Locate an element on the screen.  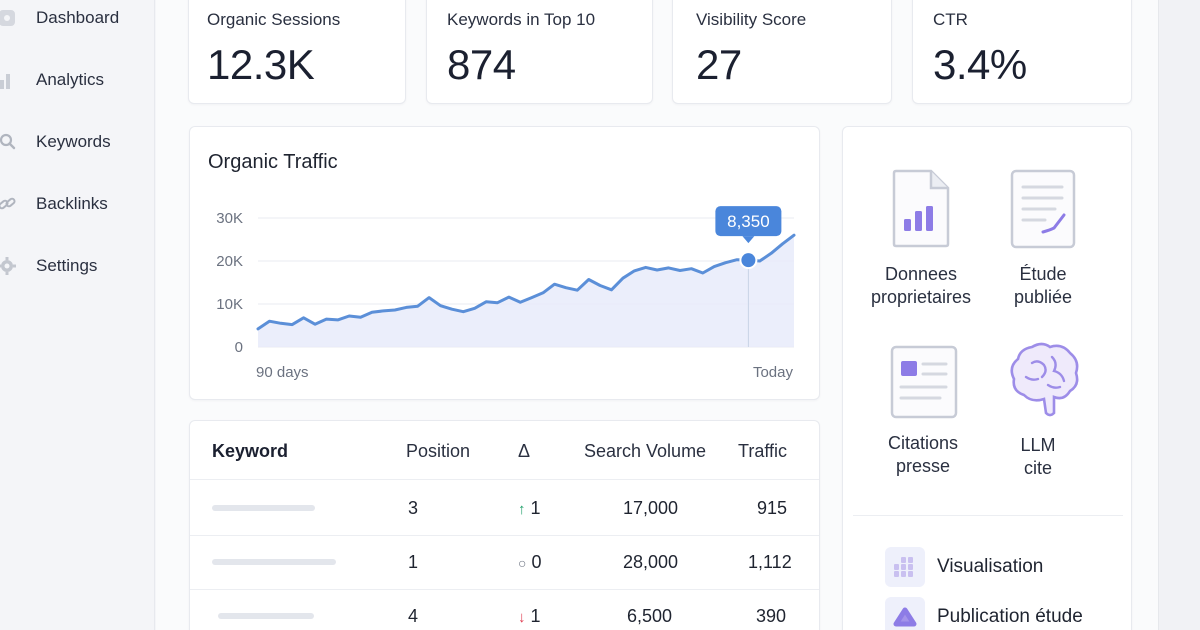
kpi-label: Visibility Score is located at coordinates (751, 19).